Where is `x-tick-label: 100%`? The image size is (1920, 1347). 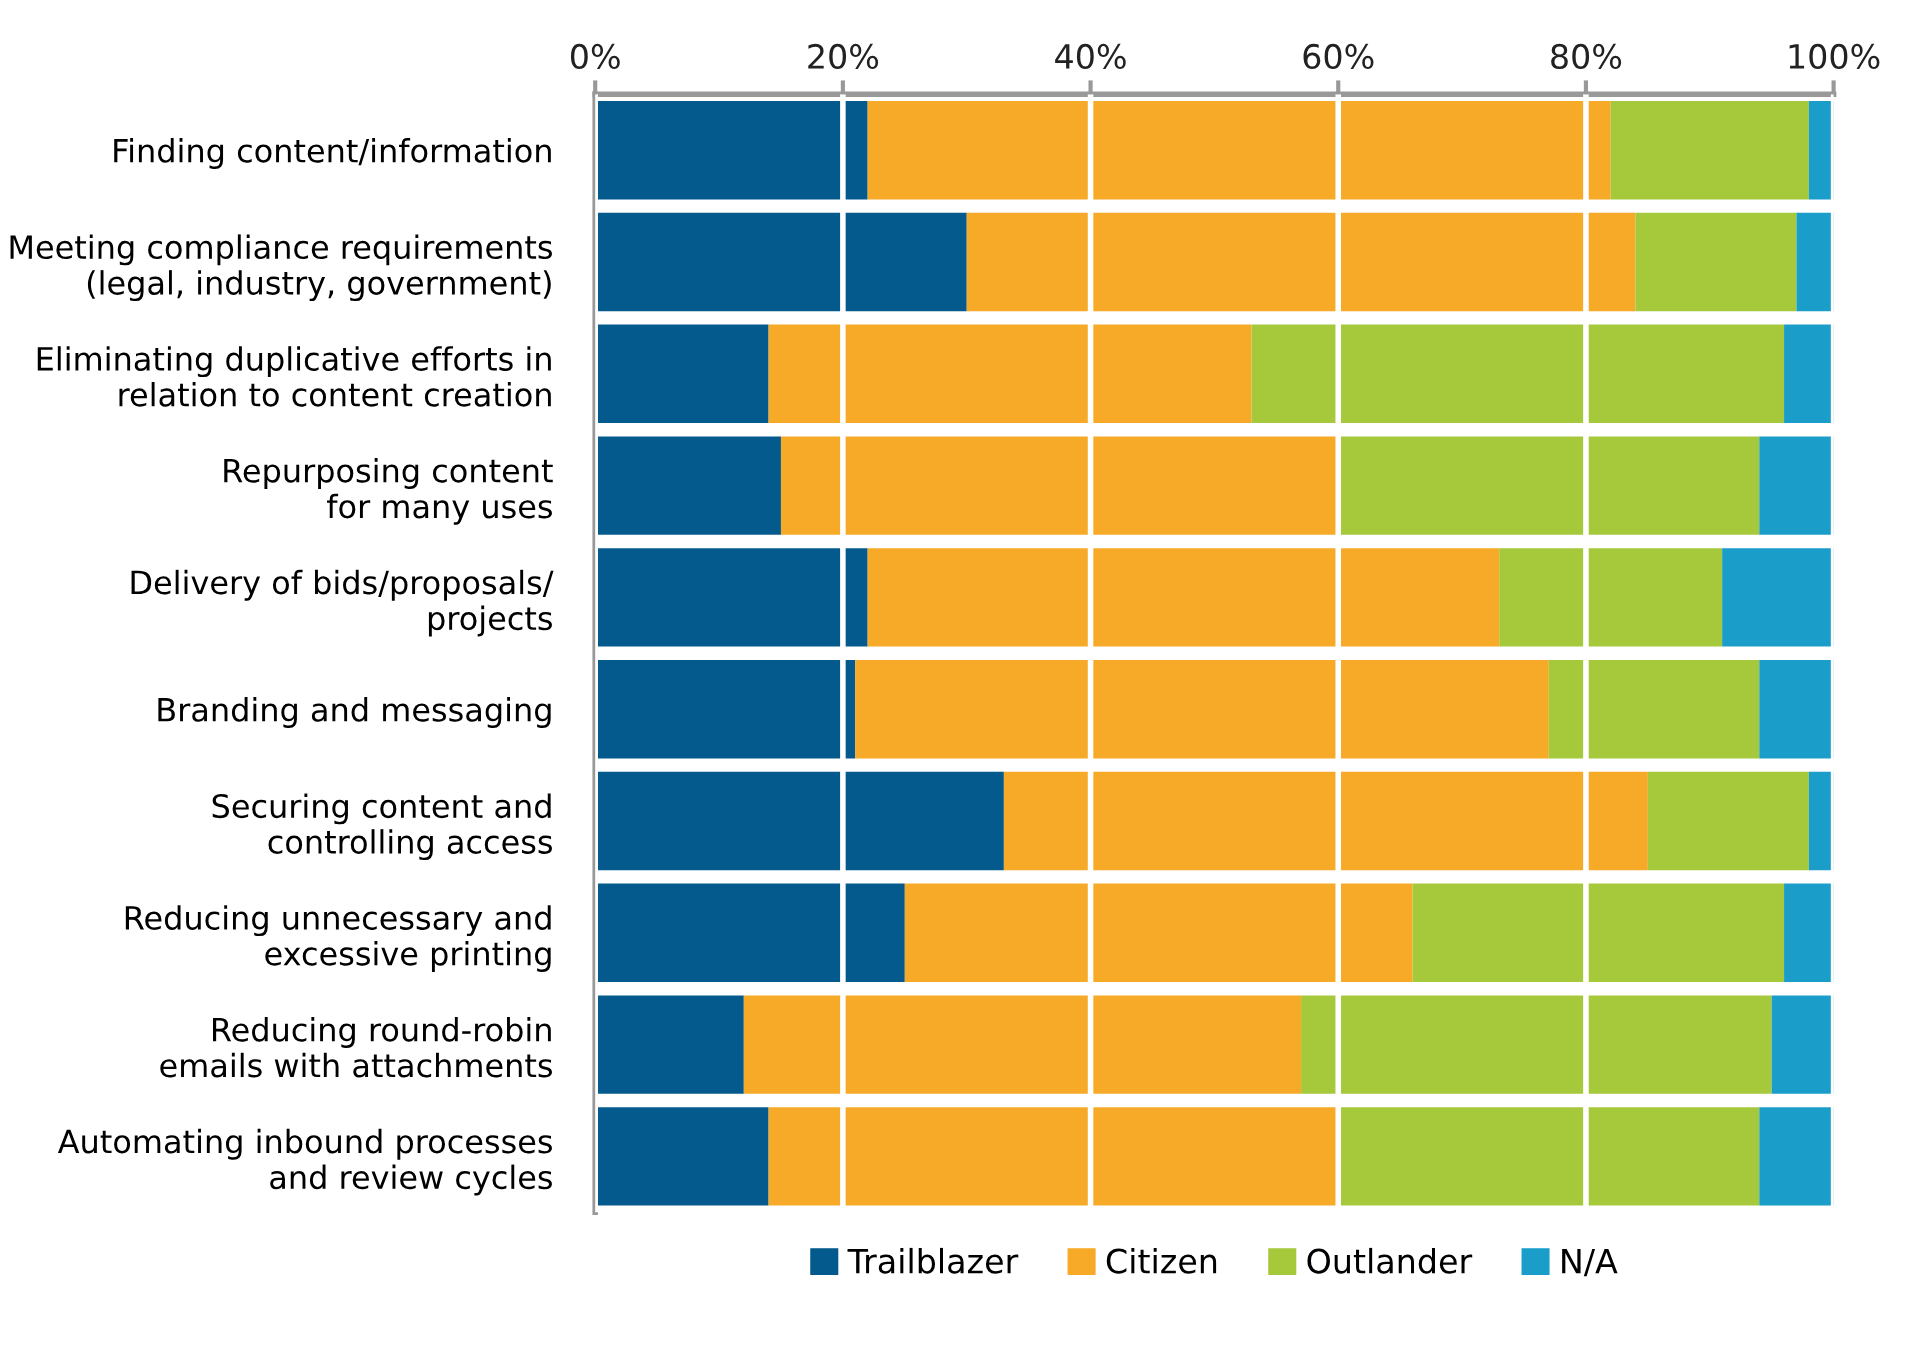
x-tick-label: 100% is located at coordinates (1834, 56).